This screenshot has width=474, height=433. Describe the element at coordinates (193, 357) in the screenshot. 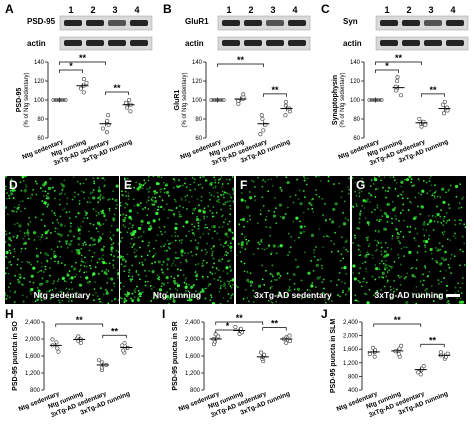

I see `y-tick-label: 1,600` at that location.